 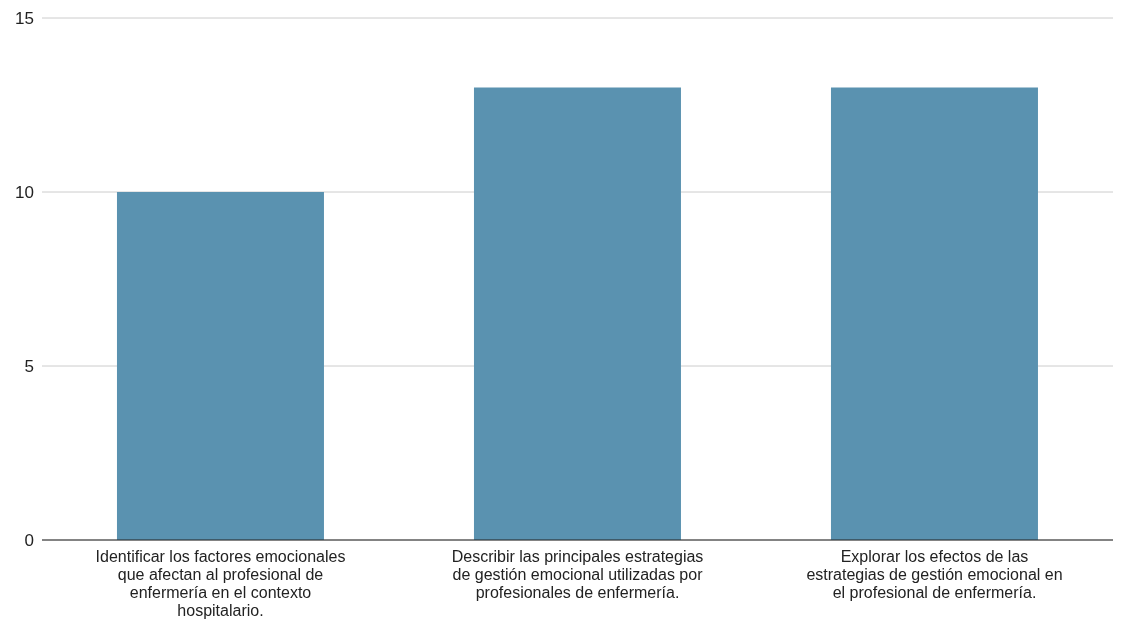 I want to click on x-tick-label: Describir las principales estrategias de gestión emocional utilizadas por profesionales de enfermería., so click(x=577, y=574).